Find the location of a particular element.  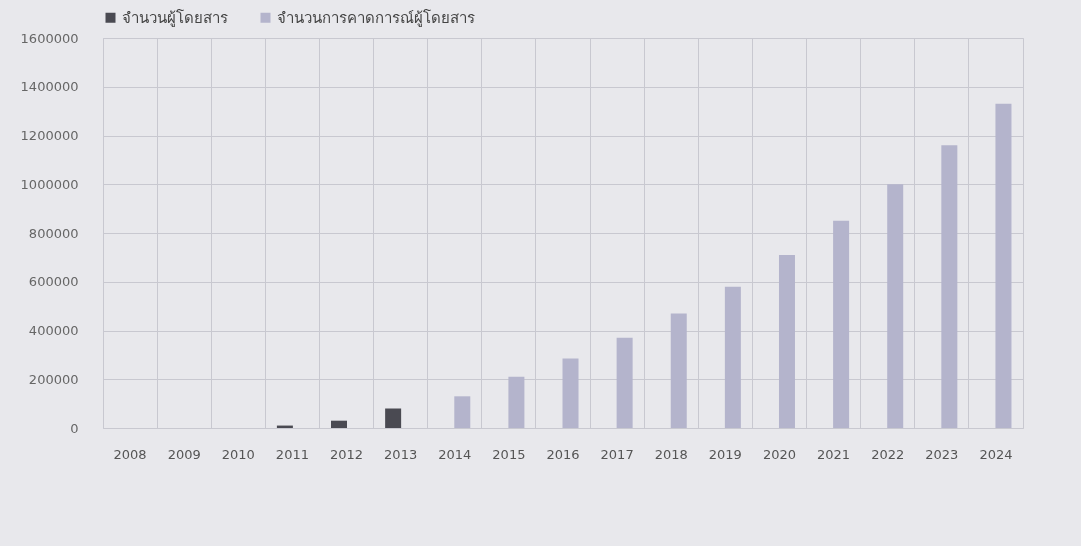

legend-label: จำนวนการคาดการณ์ผู้โดยสาร is located at coordinates (376, 17).